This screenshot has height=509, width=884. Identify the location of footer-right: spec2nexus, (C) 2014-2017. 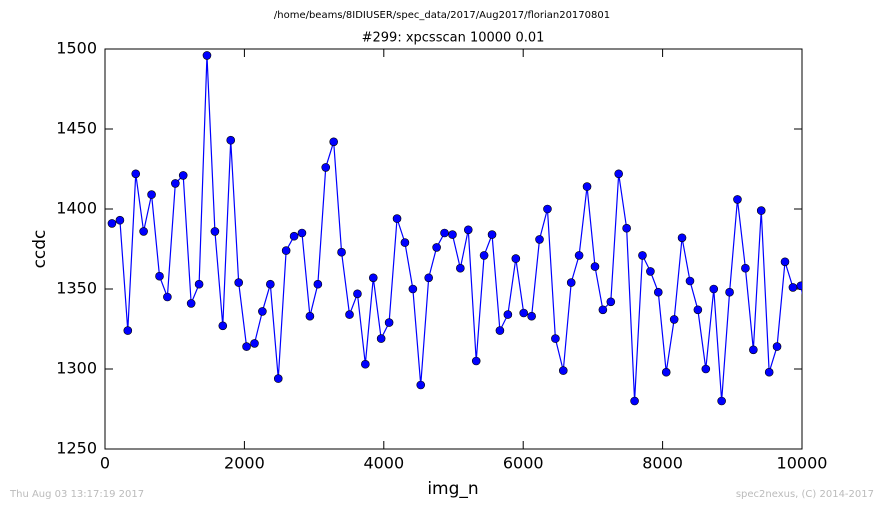
(805, 494).